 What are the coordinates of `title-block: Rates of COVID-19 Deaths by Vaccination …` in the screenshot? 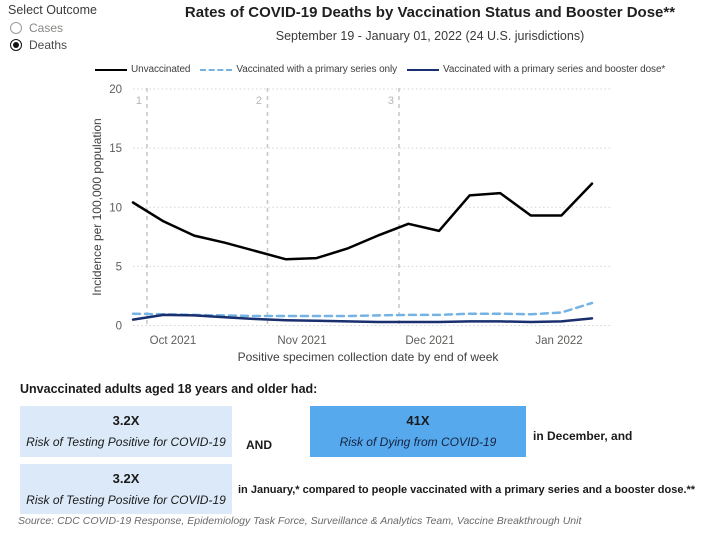 It's located at (427, 23).